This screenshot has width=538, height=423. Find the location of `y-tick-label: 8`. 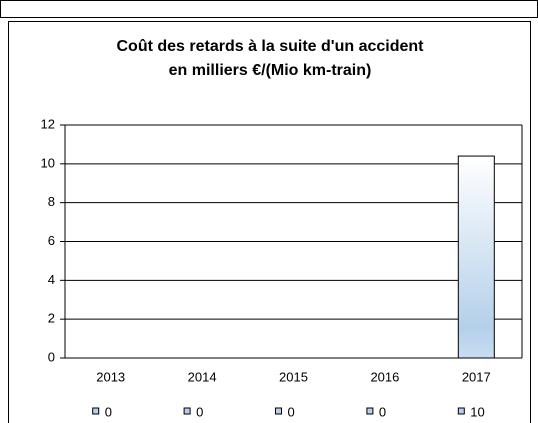

y-tick-label: 8 is located at coordinates (51, 201).